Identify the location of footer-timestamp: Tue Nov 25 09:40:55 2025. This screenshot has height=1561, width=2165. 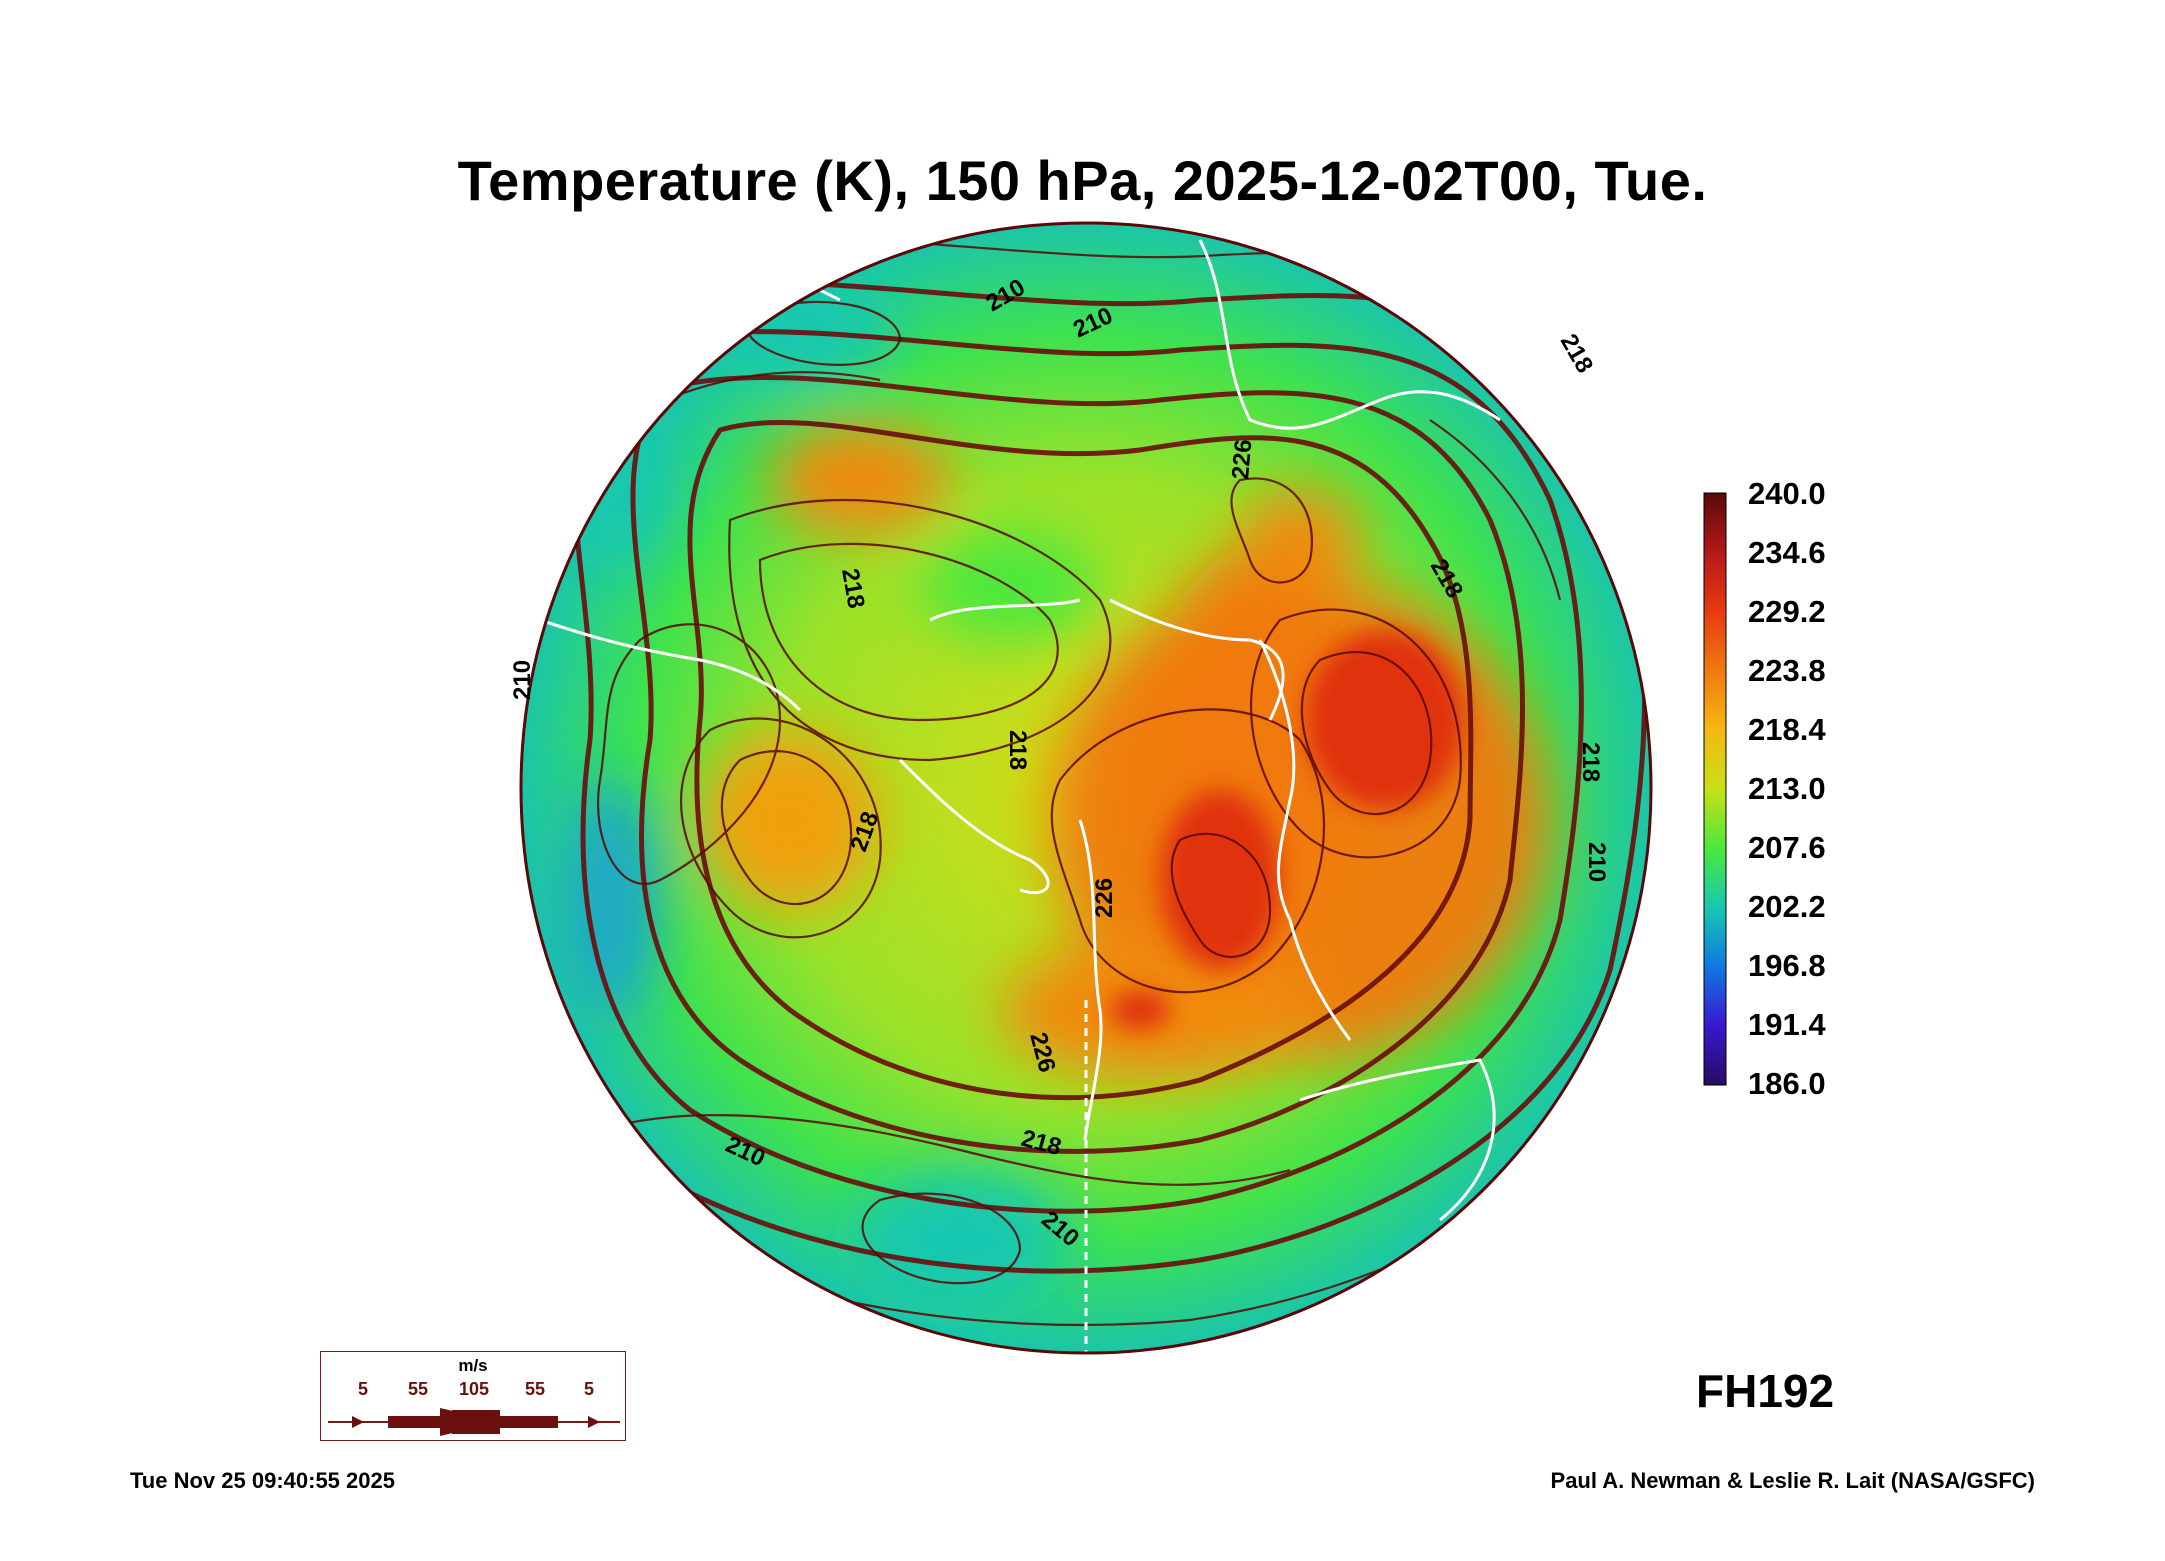
(262, 1480).